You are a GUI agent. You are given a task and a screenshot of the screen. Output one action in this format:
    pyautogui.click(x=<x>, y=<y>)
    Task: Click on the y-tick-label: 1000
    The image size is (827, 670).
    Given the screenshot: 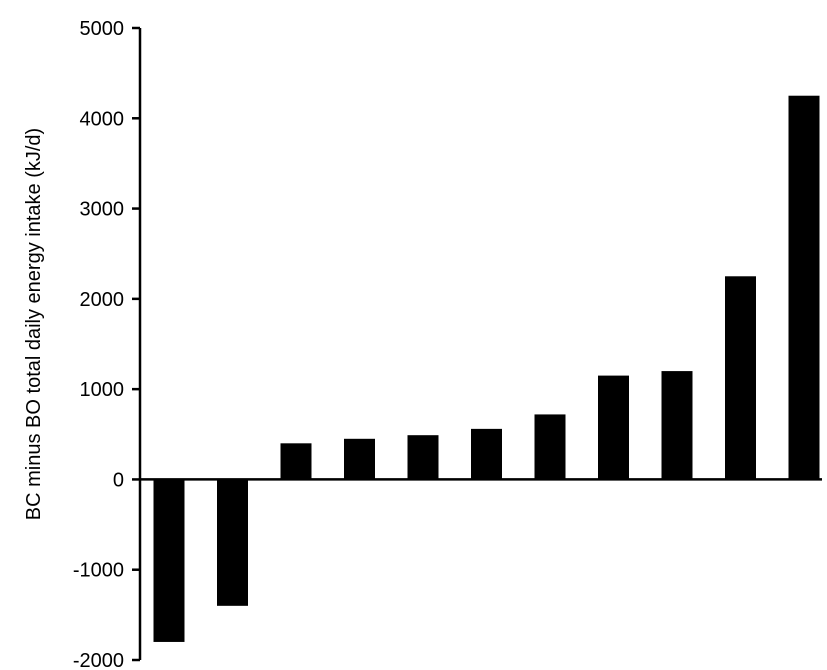 What is the action you would take?
    pyautogui.click(x=102, y=390)
    